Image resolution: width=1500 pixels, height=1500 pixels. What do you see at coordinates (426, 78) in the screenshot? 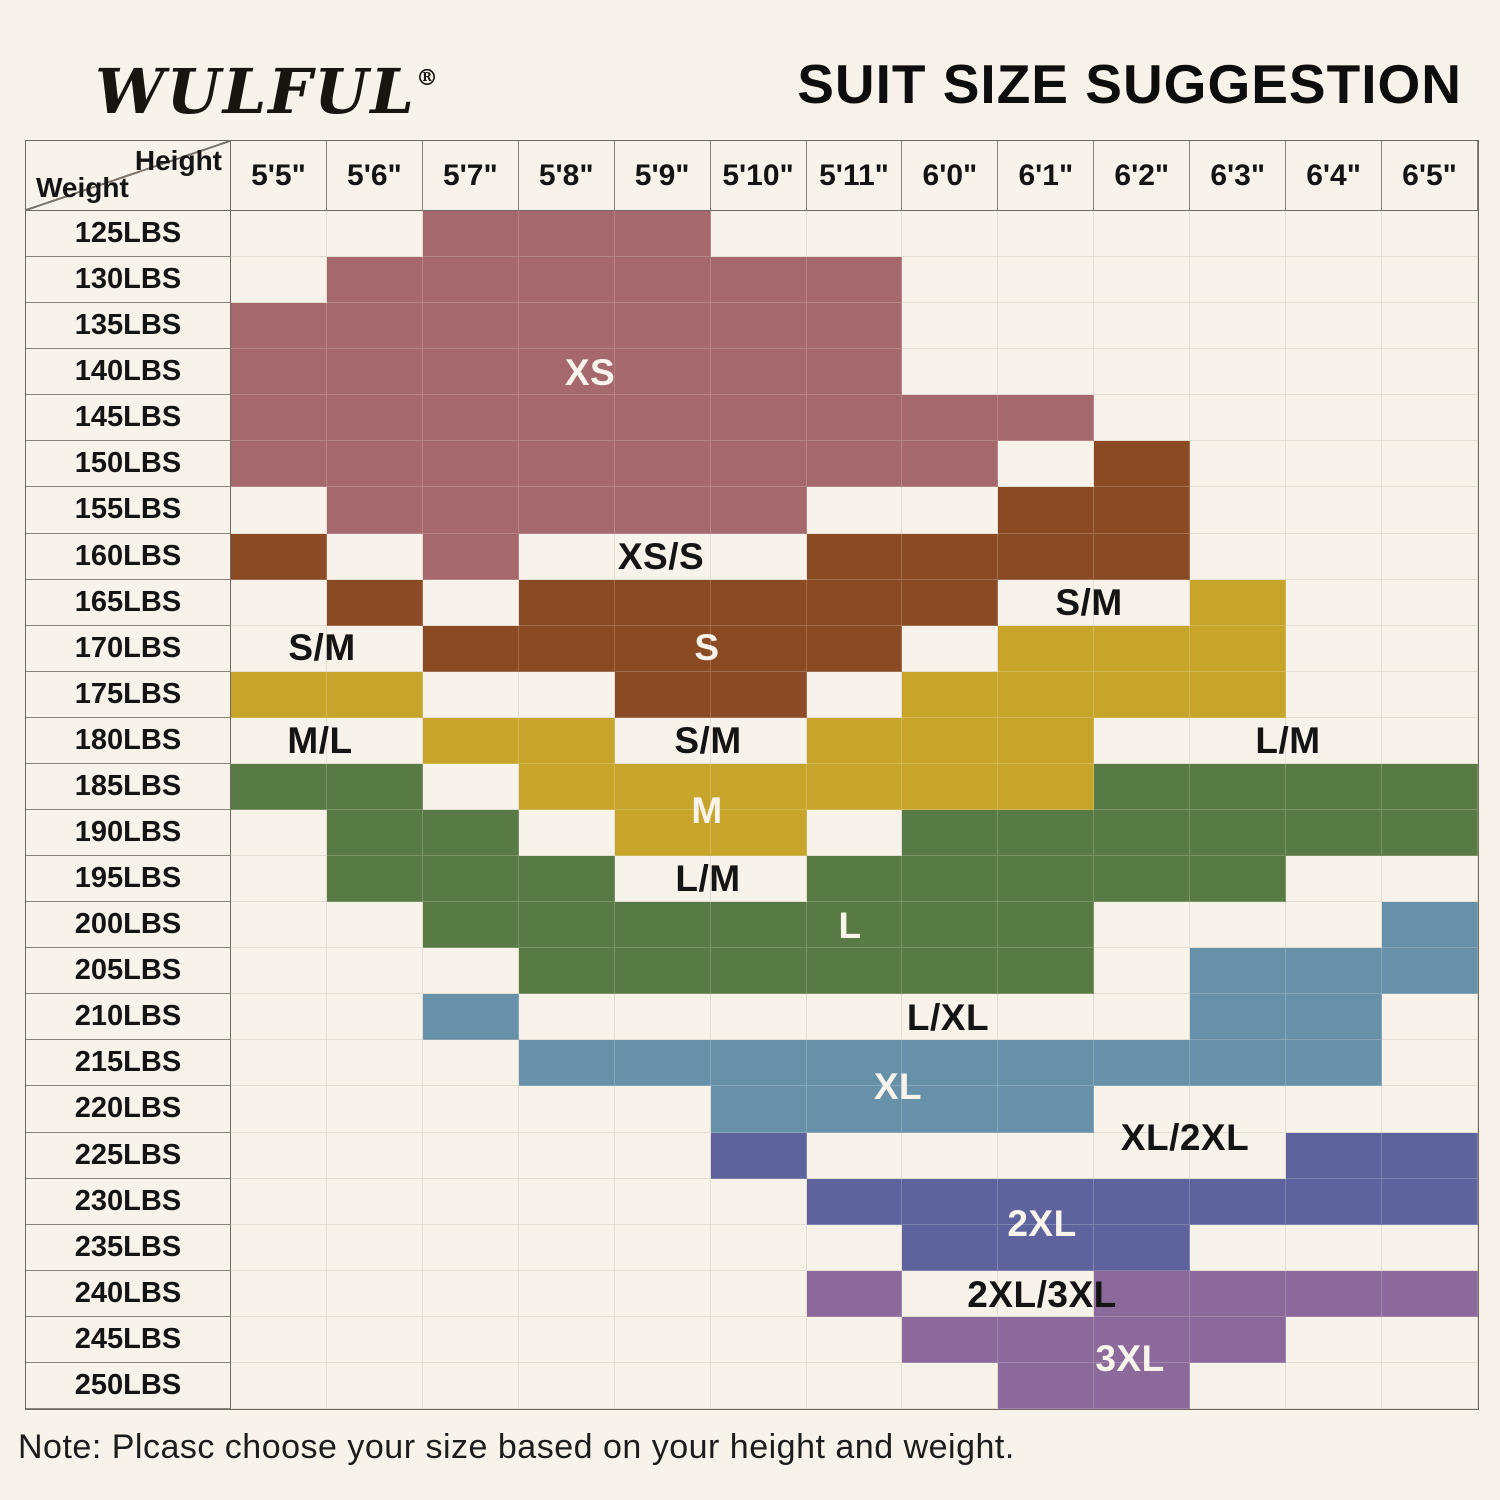
I see `registered-trademark-icon: ®` at bounding box center [426, 78].